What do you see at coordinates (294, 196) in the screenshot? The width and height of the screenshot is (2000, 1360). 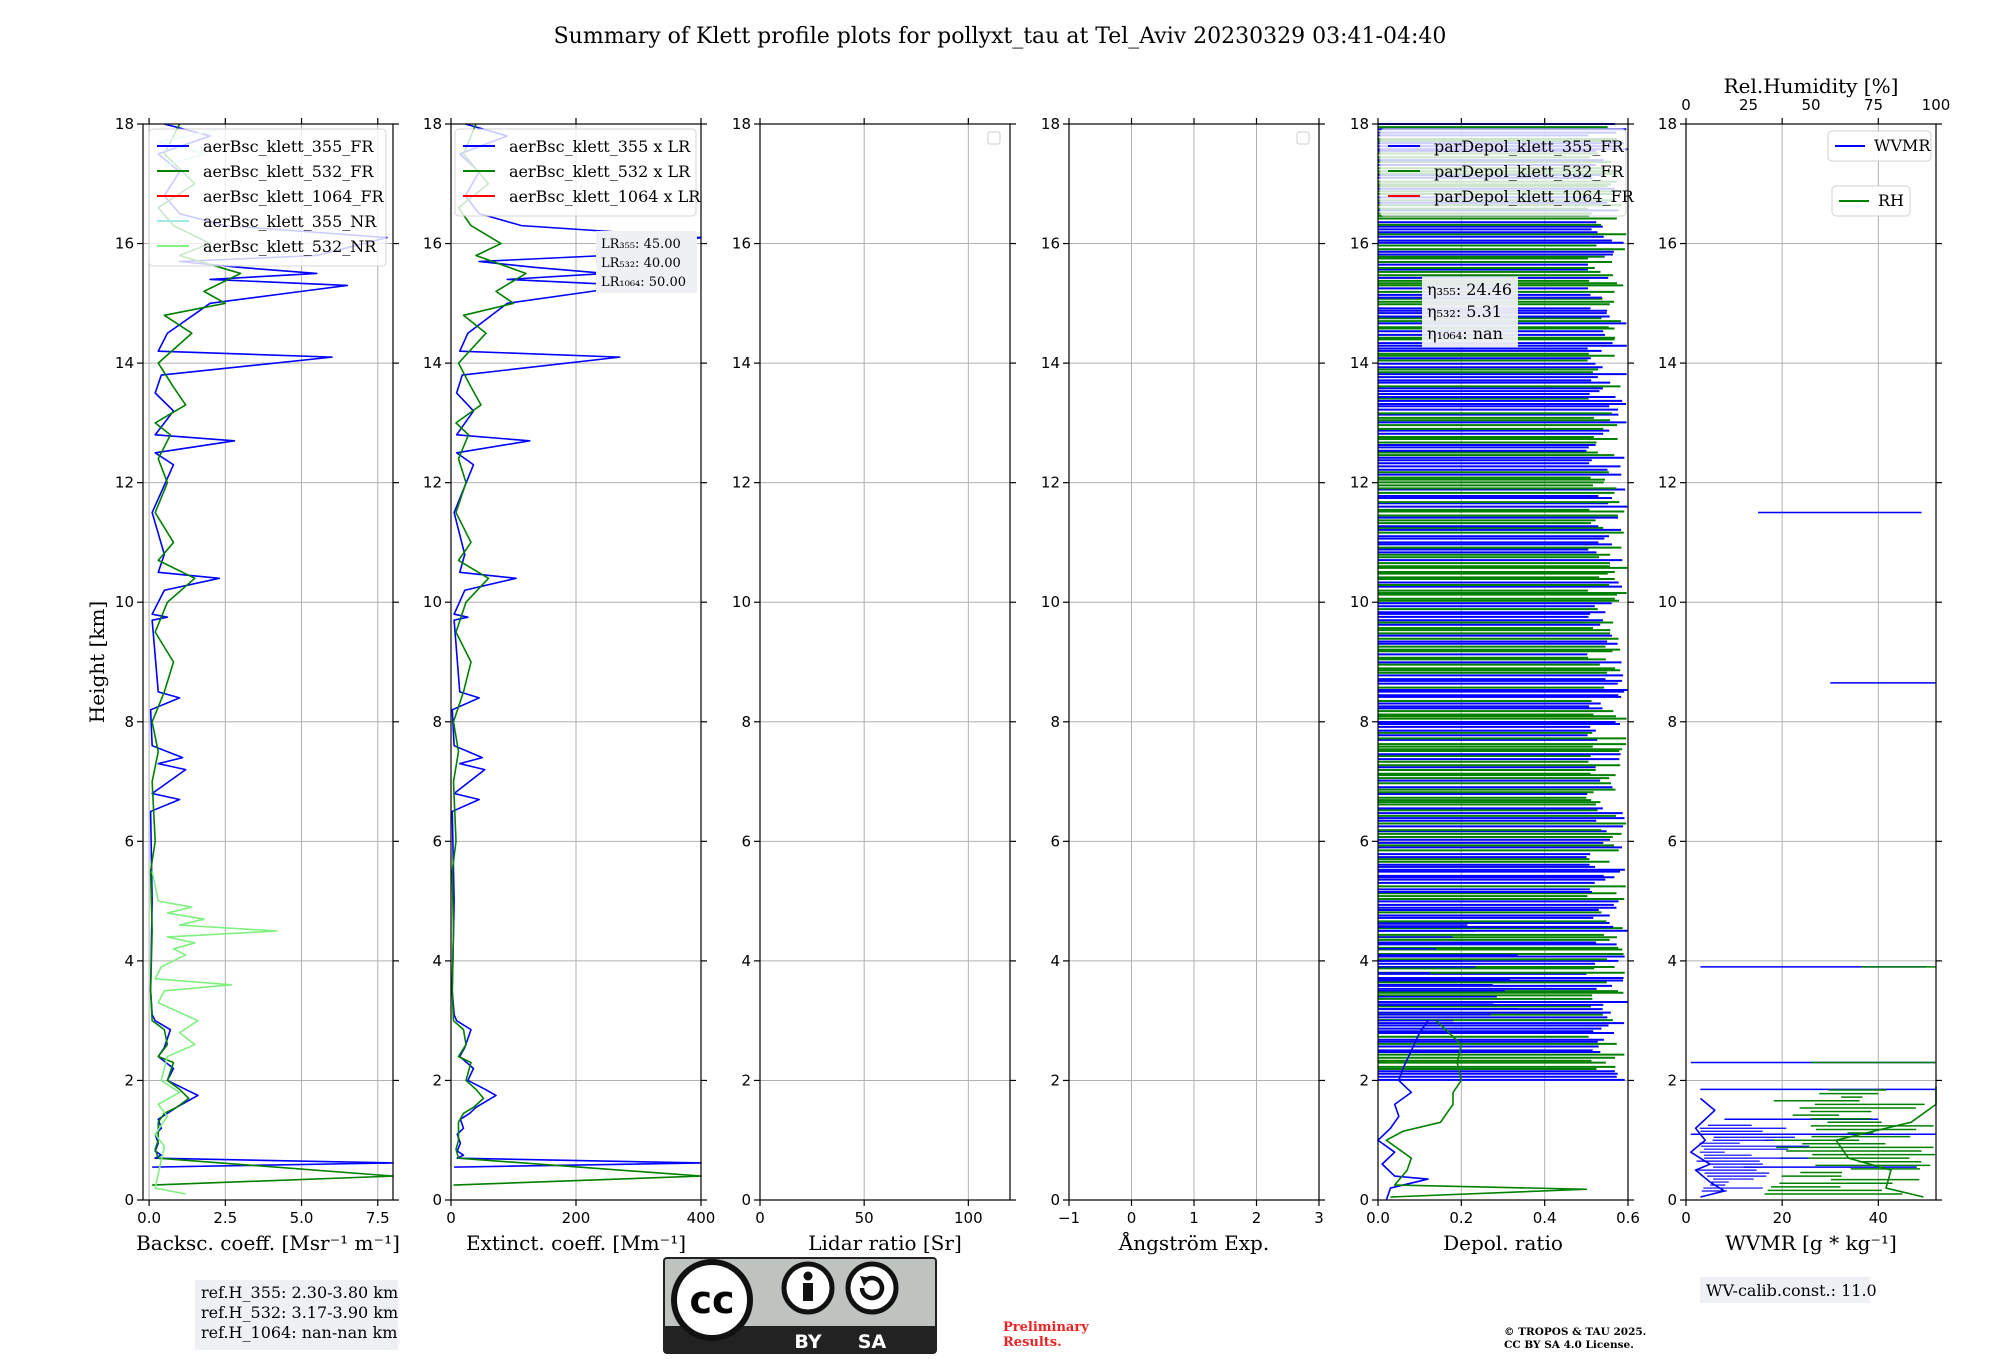 I see `legend-label: aerBsc_klett_1064_FR` at bounding box center [294, 196].